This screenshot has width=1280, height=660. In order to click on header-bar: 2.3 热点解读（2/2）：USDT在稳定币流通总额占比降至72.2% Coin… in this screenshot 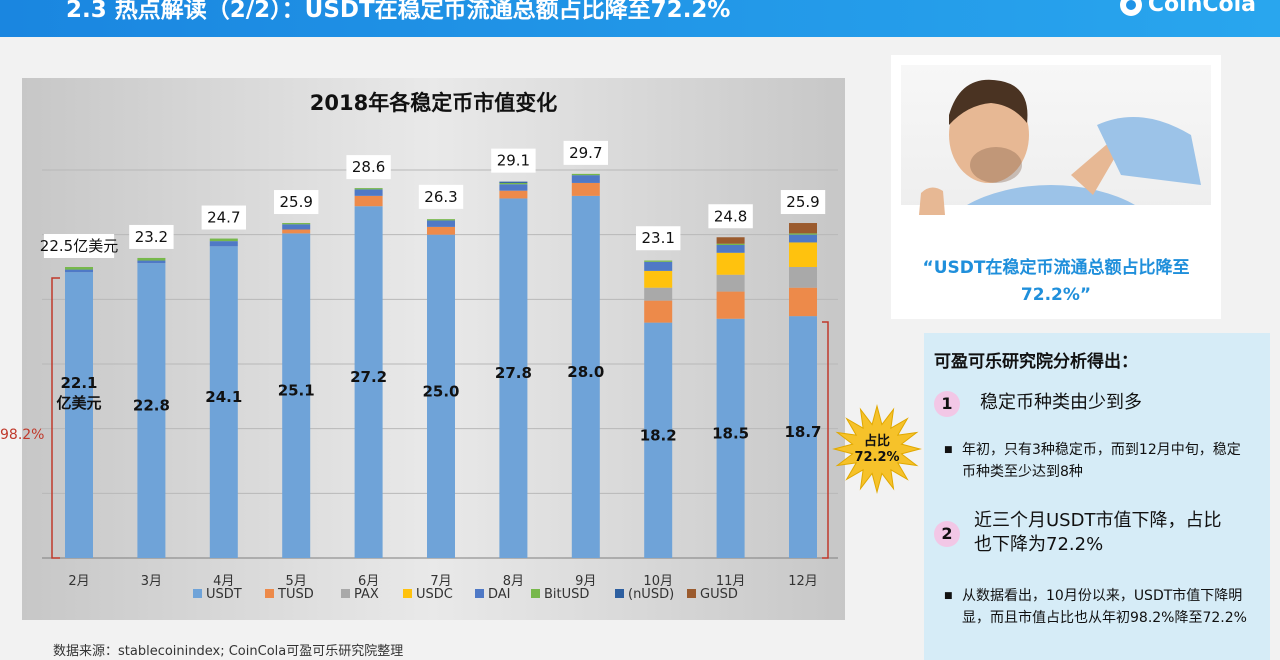, I will do `click(640, 18)`.